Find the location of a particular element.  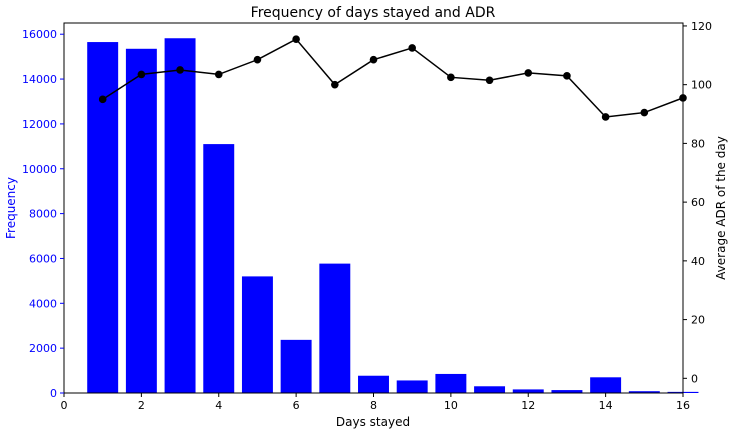

y-right-tick-label: 120 is located at coordinates (701, 26).